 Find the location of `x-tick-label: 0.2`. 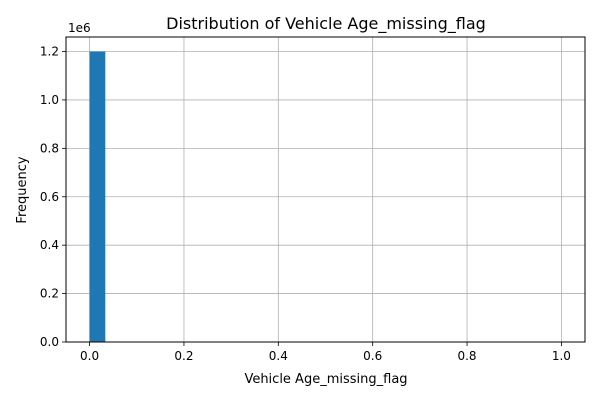

x-tick-label: 0.2 is located at coordinates (183, 356).